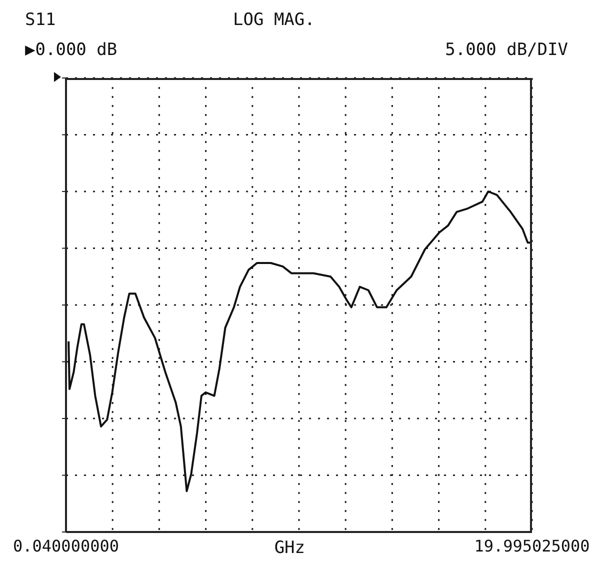 The image size is (600, 583). What do you see at coordinates (274, 20) in the screenshot?
I see `chart-subtitle: LOG MAG.` at bounding box center [274, 20].